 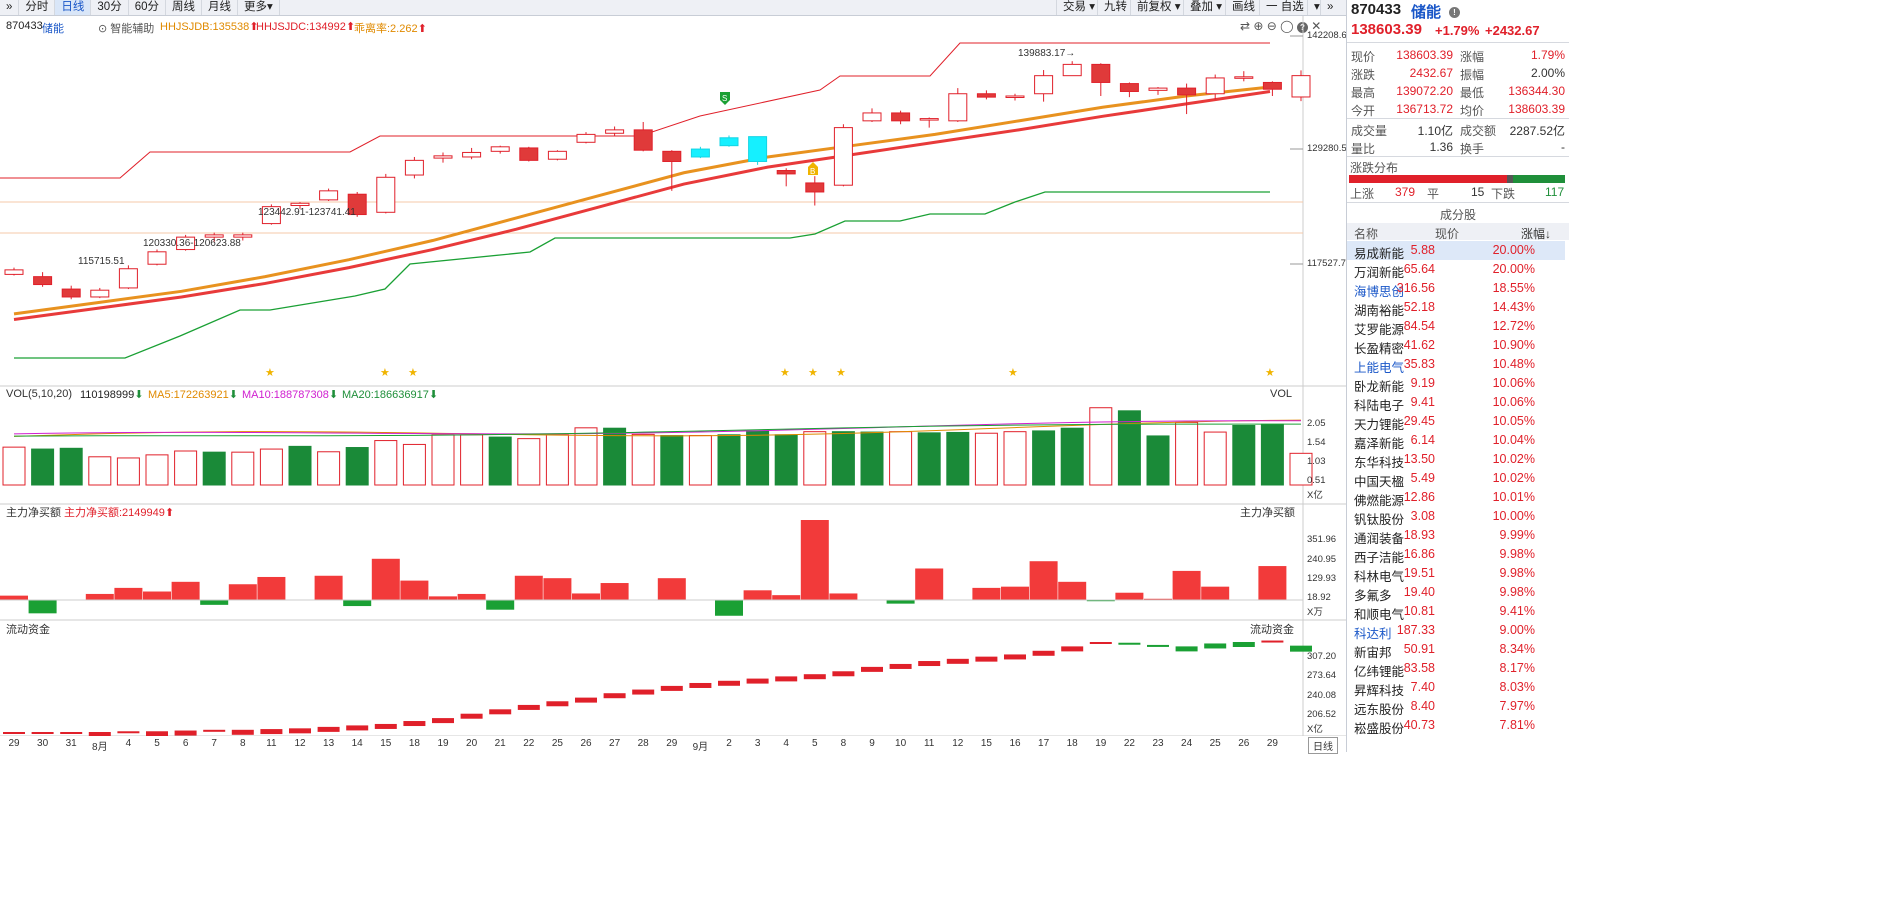 What do you see at coordinates (1456, 460) in the screenshot?
I see `constituent-row: 东华科技 13.50 10.02%` at bounding box center [1456, 460].